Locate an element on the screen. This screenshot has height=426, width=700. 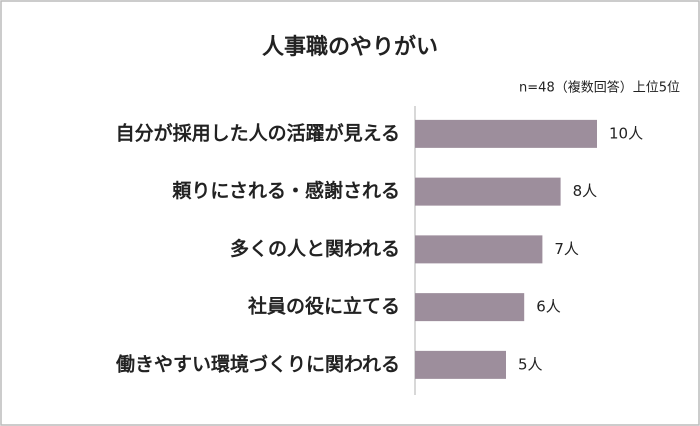
category-label: 社員の役に立てる is located at coordinates (323, 306).